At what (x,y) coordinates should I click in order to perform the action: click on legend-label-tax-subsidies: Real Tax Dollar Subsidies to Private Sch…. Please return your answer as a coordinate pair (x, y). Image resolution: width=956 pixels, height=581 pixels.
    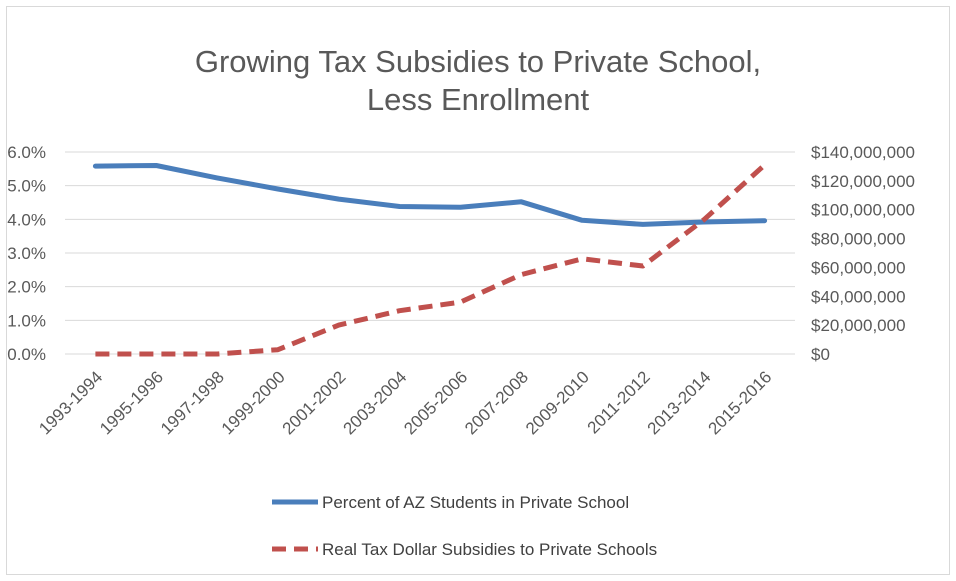
    Looking at the image, I should click on (489, 549).